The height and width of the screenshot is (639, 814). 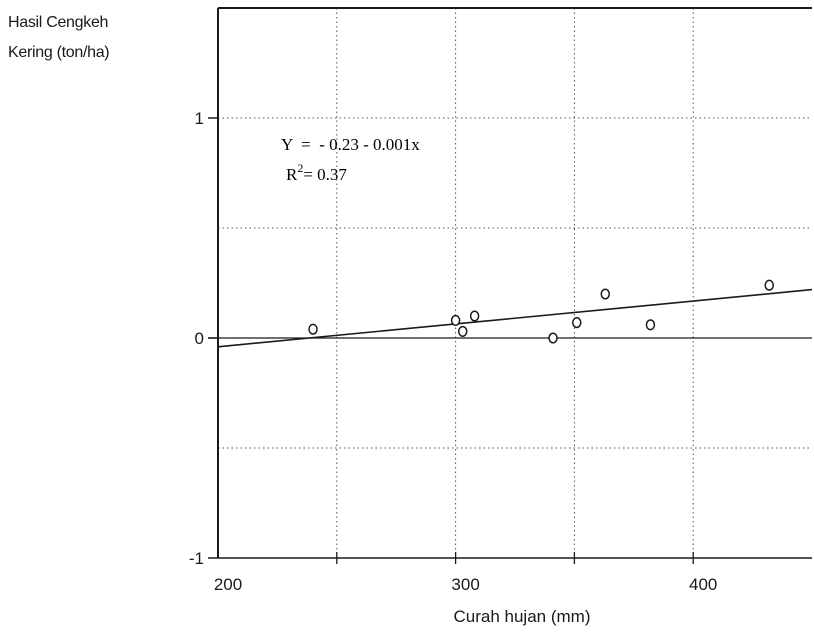 What do you see at coordinates (465, 584) in the screenshot?
I see `x-tick-label-1: 300` at bounding box center [465, 584].